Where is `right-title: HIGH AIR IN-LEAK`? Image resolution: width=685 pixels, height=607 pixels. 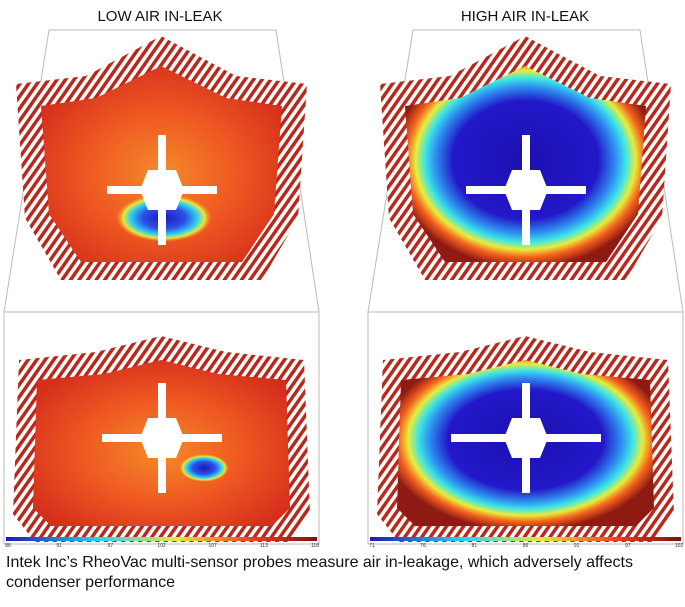 right-title: HIGH AIR IN-LEAK is located at coordinates (525, 16).